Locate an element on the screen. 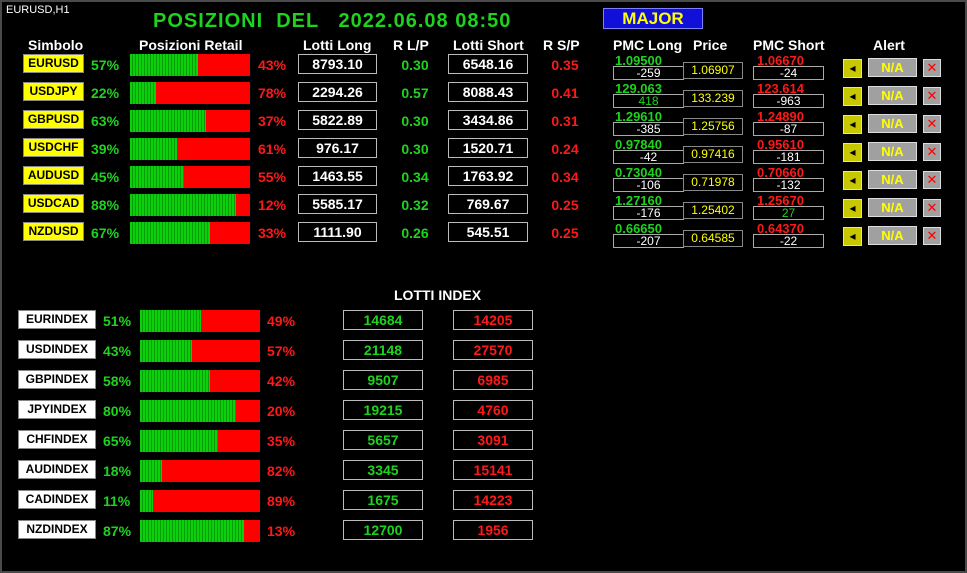 The width and height of the screenshot is (967, 573). index-symbol: EURINDEX is located at coordinates (57, 319).